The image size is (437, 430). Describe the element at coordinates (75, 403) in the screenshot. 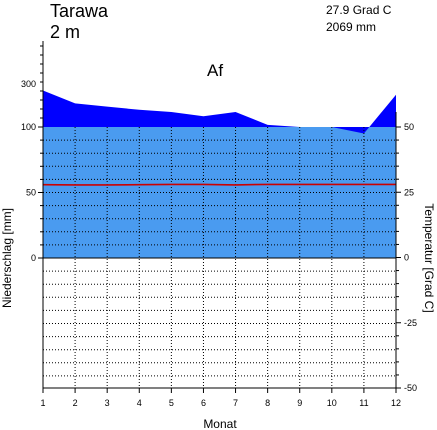

I see `x-tick-label: 2` at that location.